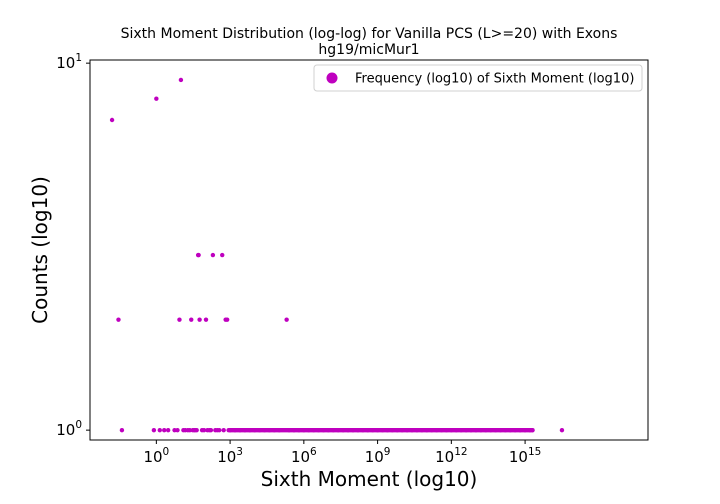 The image size is (720, 504). I want to click on x-axis-label: Sixth Moment (log10), so click(369, 479).